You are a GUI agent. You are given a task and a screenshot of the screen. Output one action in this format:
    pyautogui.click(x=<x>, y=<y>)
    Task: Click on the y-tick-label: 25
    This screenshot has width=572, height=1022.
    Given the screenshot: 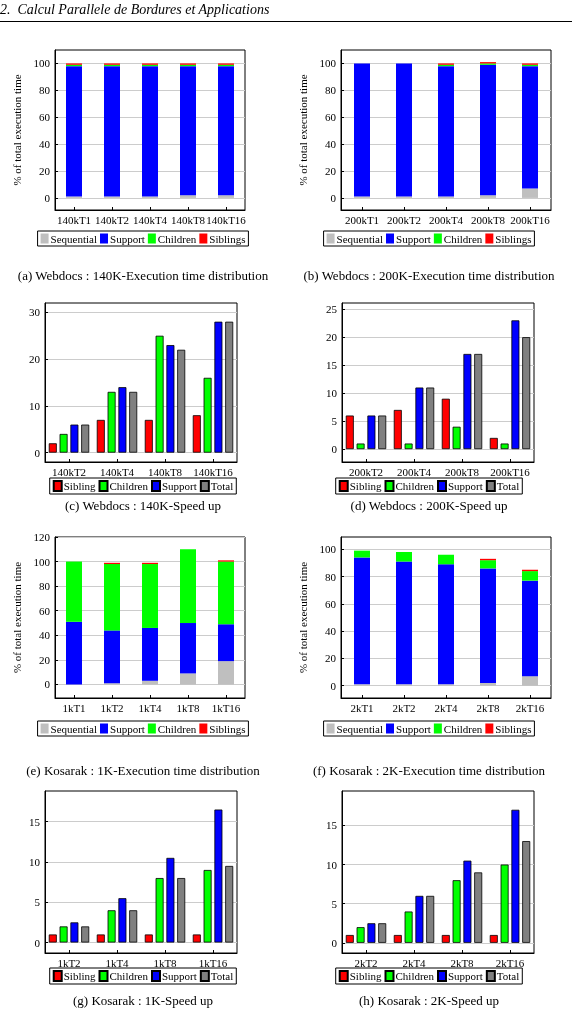 What is the action you would take?
    pyautogui.click(x=332, y=309)
    